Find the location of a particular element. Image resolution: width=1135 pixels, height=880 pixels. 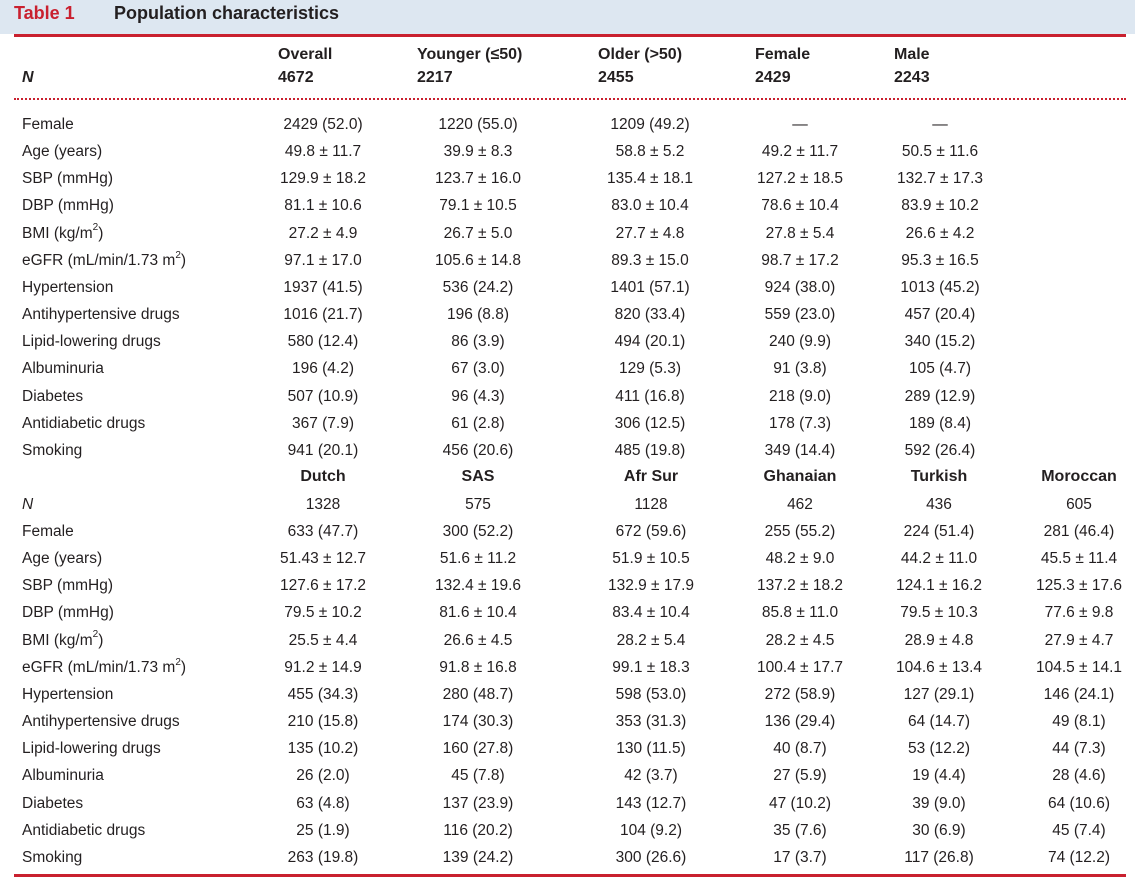

column-n: 2429 is located at coordinates (773, 77).